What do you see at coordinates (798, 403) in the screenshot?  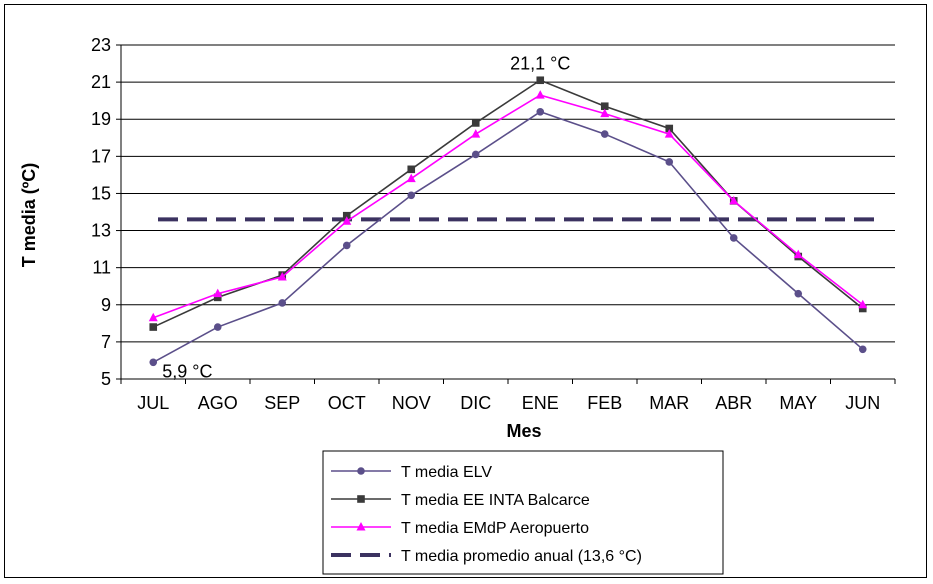 I see `x-tick-label-may: MAY` at bounding box center [798, 403].